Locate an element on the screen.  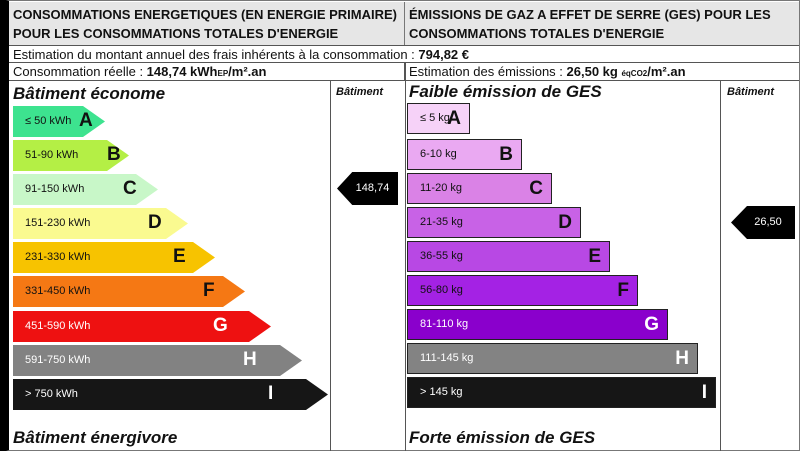
ges-bottom-label: Forte émission de GES is located at coordinates (502, 437).